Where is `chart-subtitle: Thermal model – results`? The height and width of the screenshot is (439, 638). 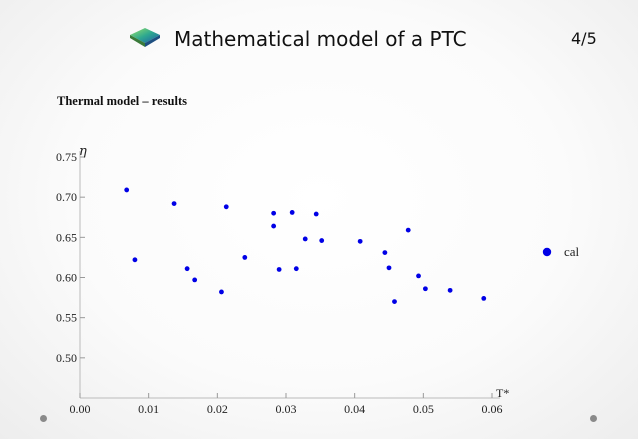 chart-subtitle: Thermal model – results is located at coordinates (122, 101).